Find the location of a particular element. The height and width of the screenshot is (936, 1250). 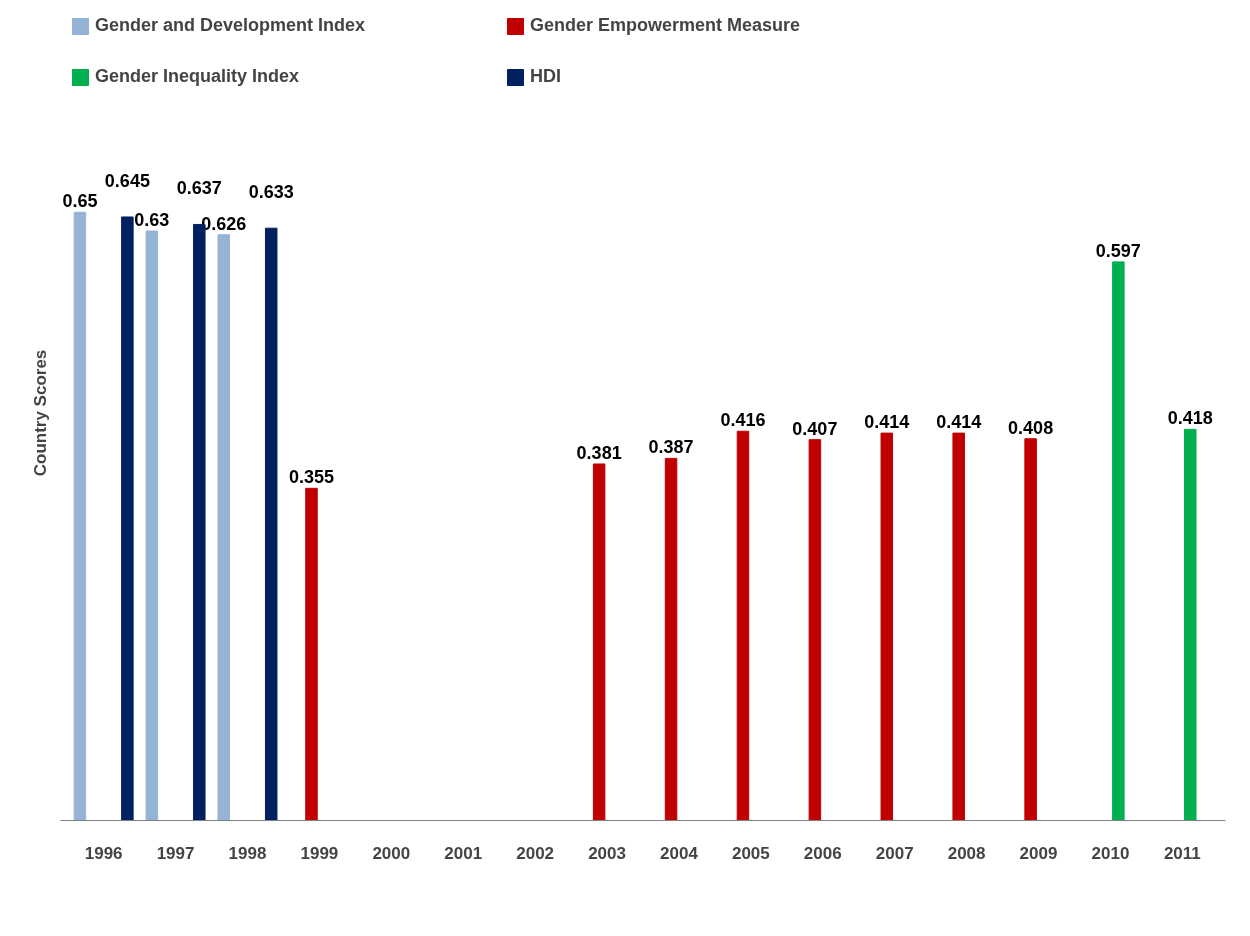

data-label: 0.633 is located at coordinates (271, 192).